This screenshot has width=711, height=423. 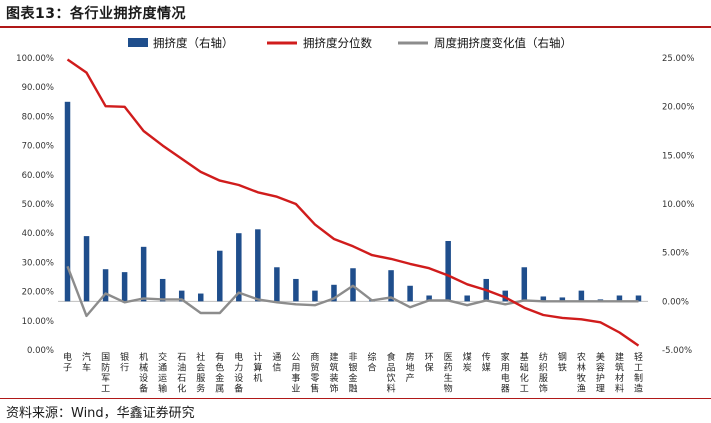 I want to click on category-label: 农林牧渔, so click(x=581, y=373).